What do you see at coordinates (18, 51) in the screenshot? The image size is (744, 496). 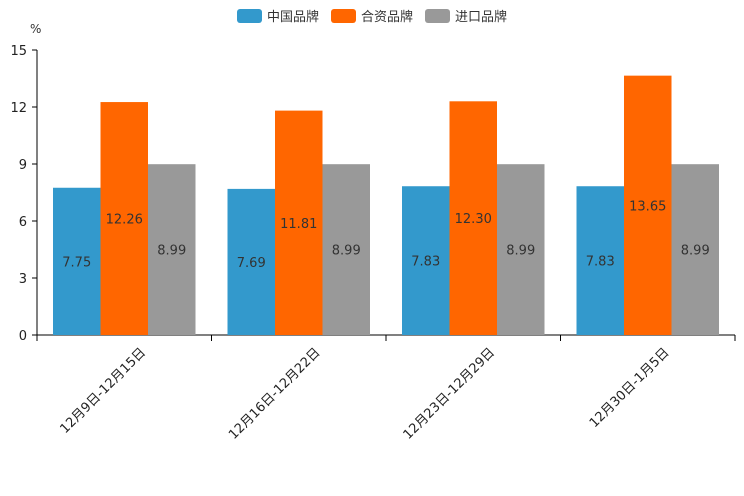 I see `y-tick-label-5: 15` at bounding box center [18, 51].